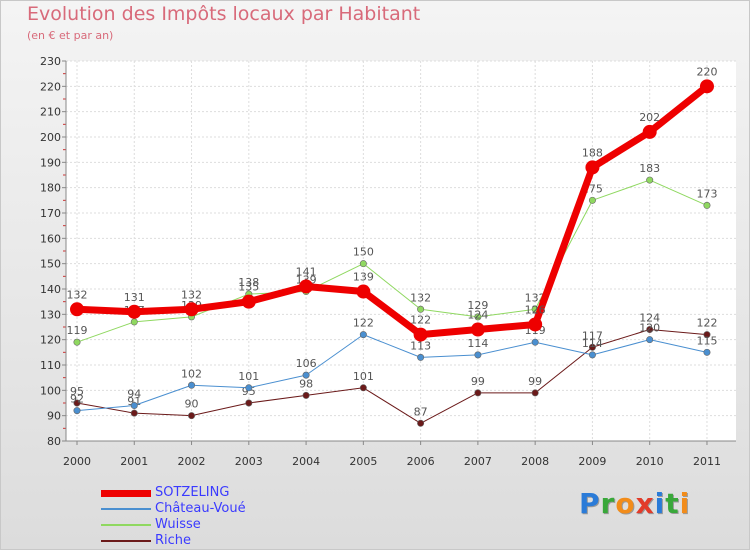 This screenshot has height=550, width=750. I want to click on legend-item-ch-teau-vou-: Château-Voué, so click(231, 509).